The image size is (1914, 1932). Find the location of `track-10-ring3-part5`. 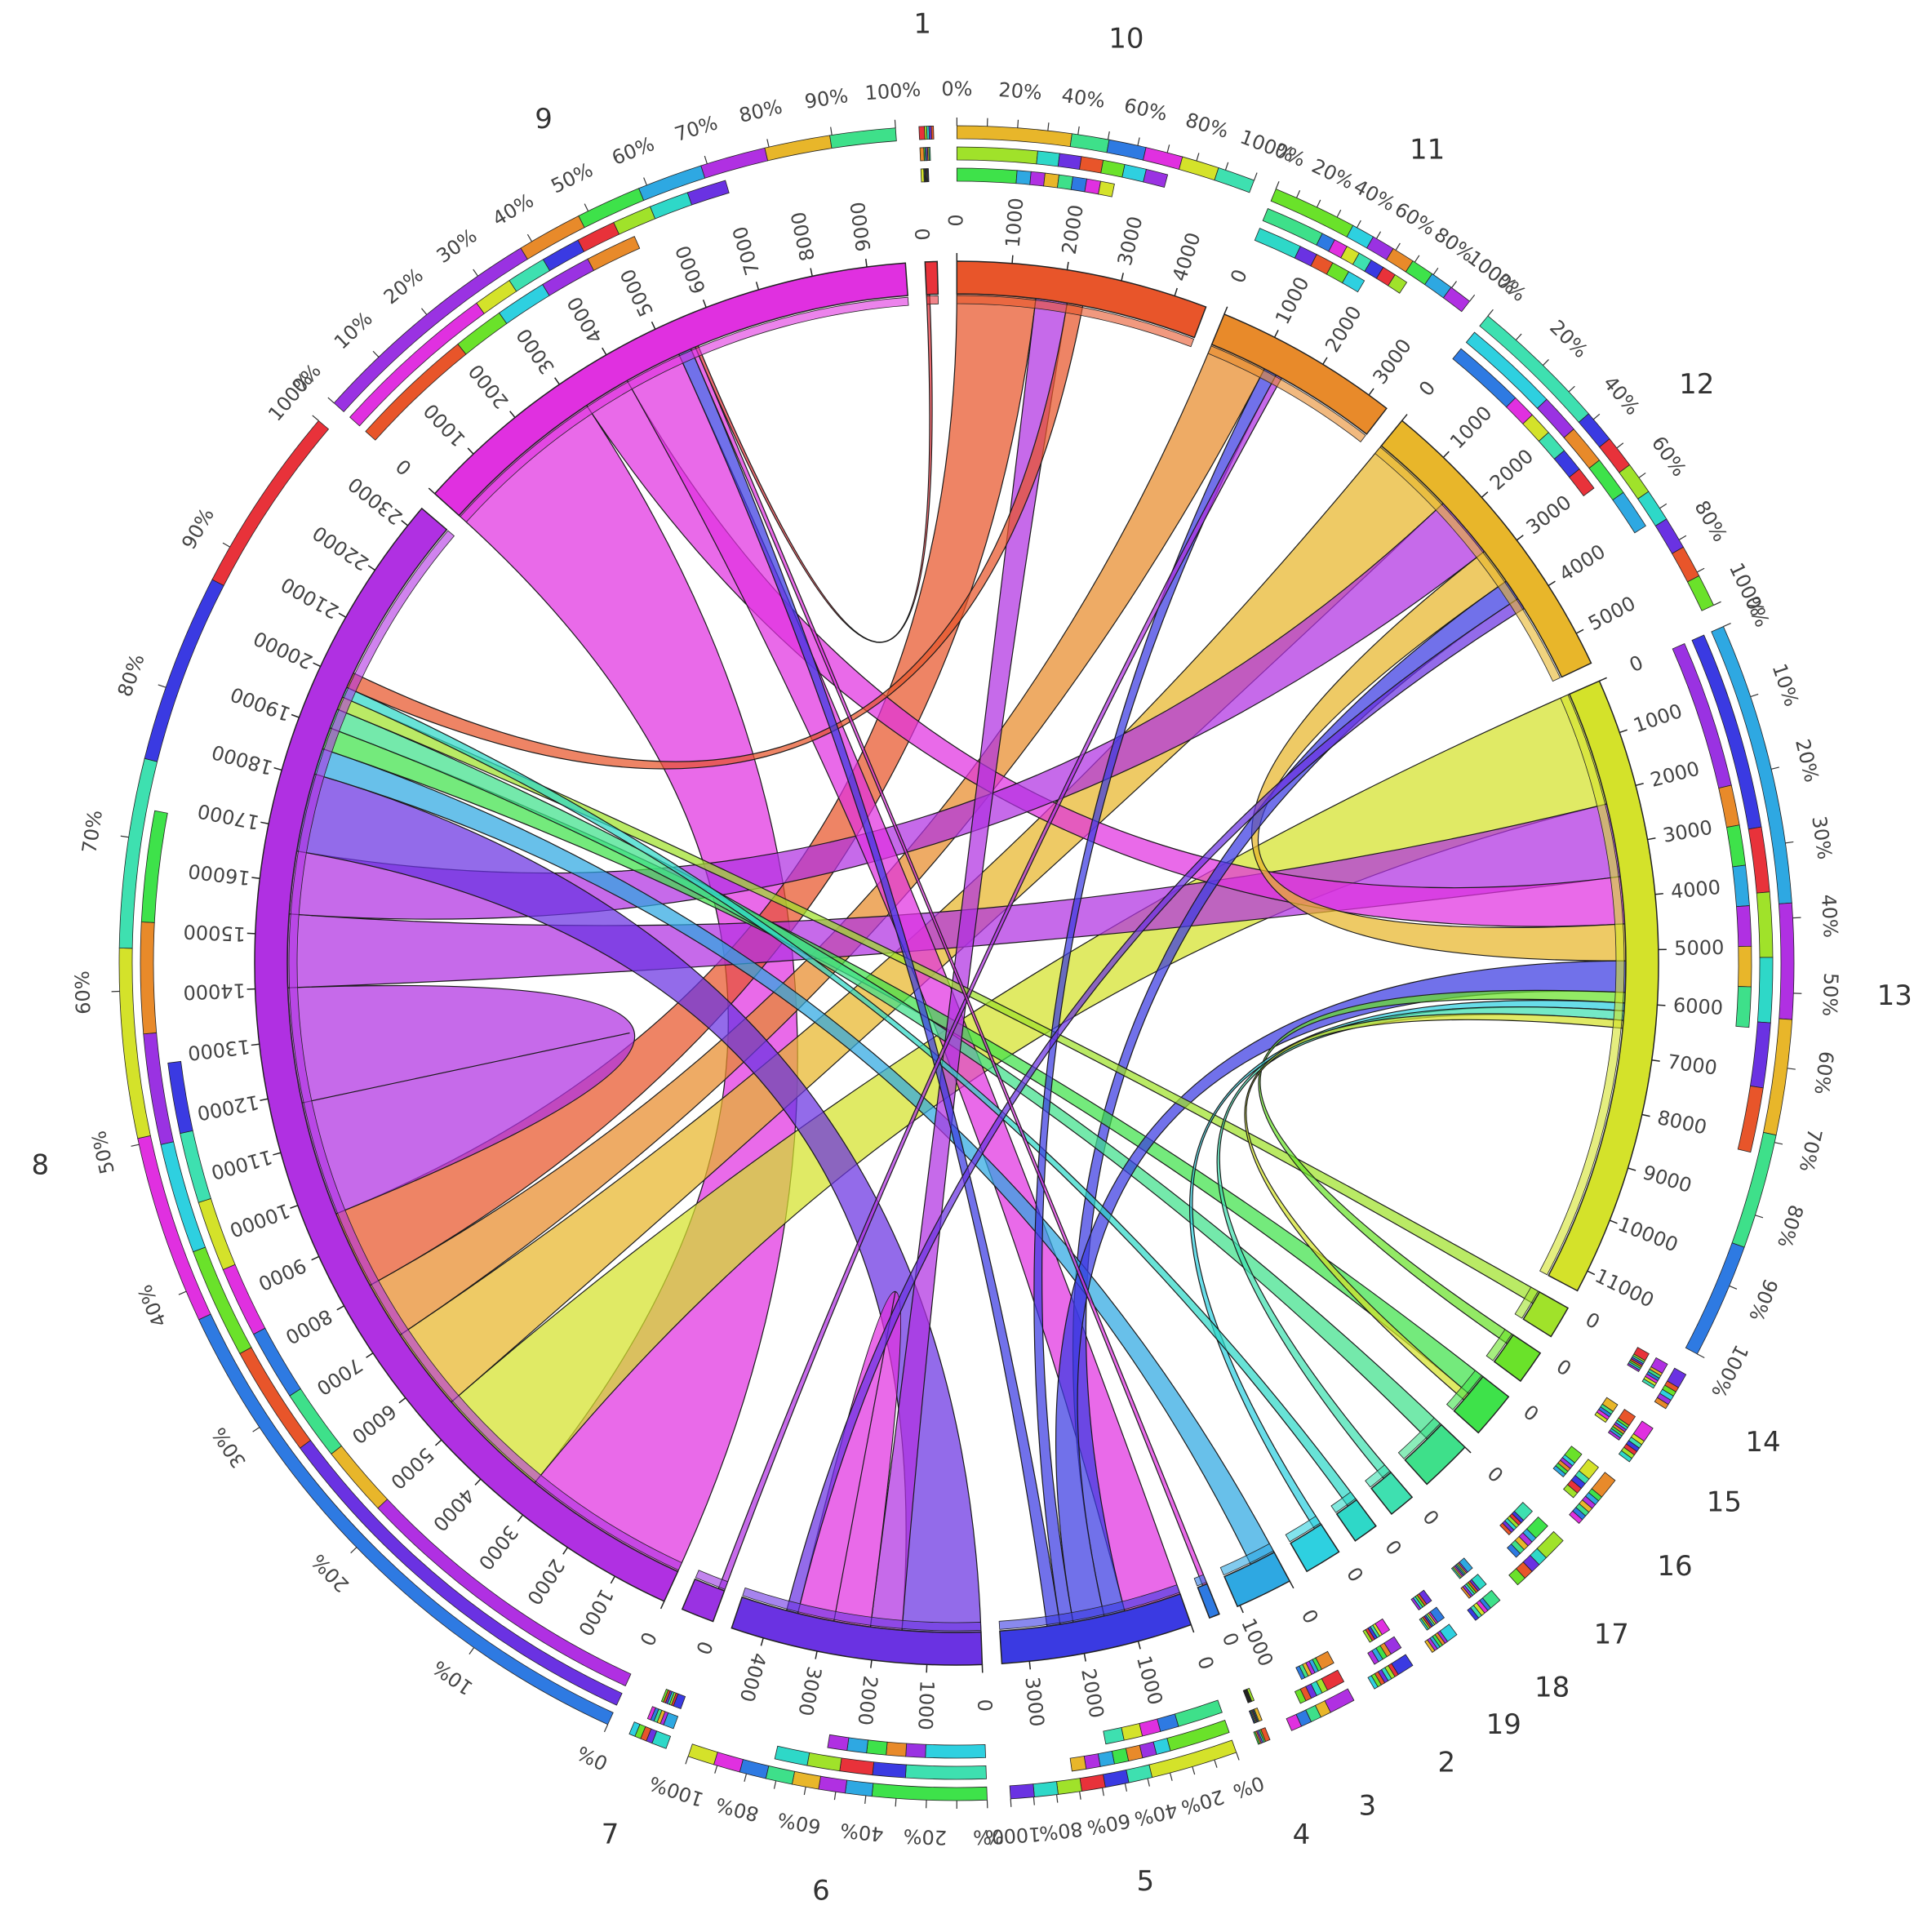

track-10-ring3-part5 is located at coordinates (1065, 182).